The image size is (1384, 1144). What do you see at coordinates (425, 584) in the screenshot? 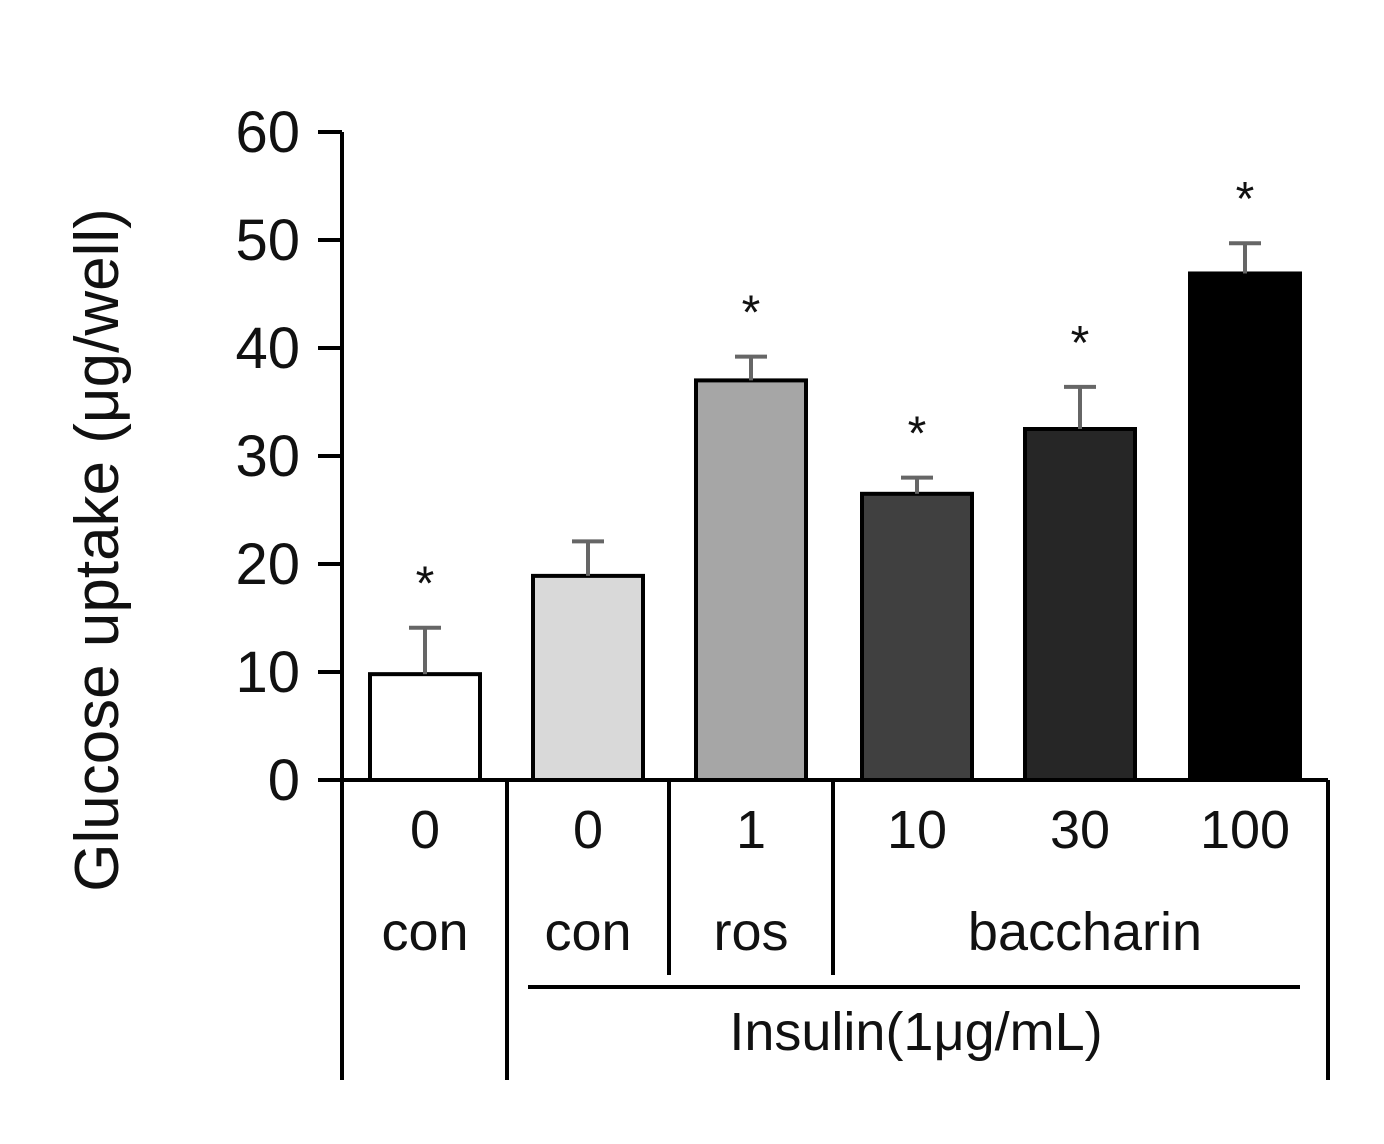
I see `significance-mark-0: *` at bounding box center [425, 584].